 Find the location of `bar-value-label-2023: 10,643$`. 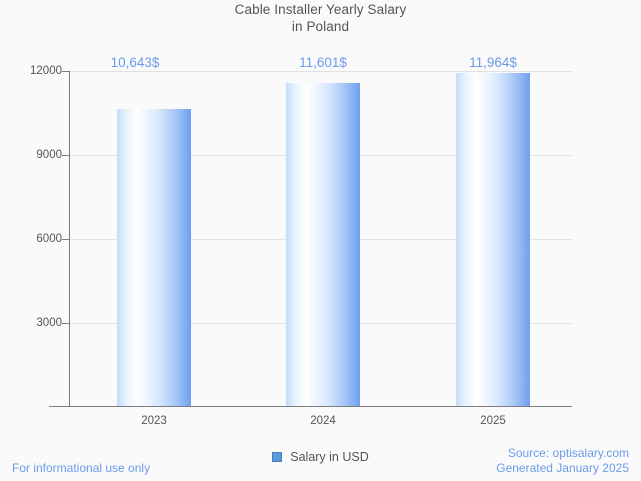

bar-value-label-2023: 10,643$ is located at coordinates (135, 62).